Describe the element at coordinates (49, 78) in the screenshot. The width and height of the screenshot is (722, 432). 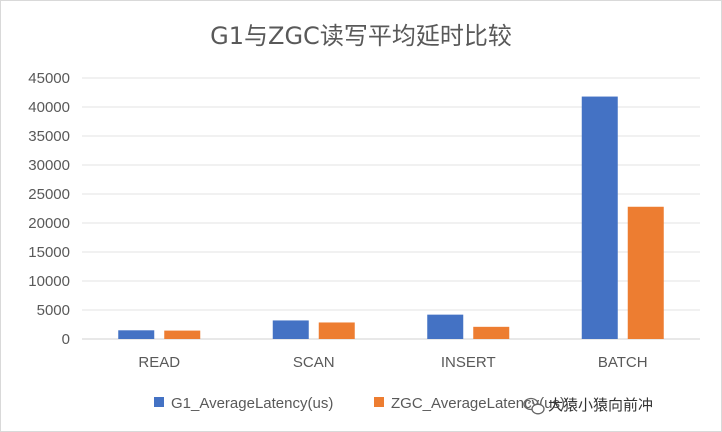
I see `y-tick-label: 45000` at that location.